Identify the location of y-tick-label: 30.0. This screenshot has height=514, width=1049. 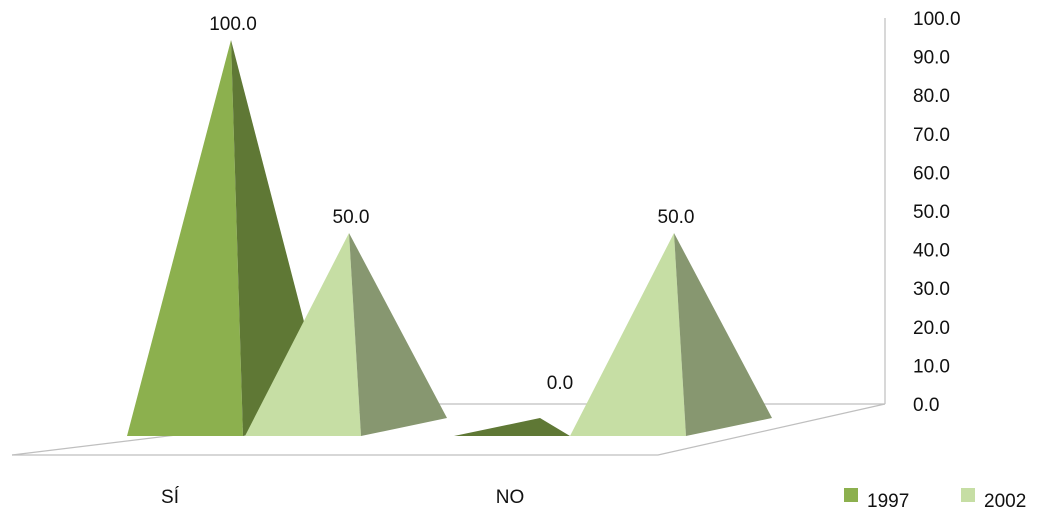
(931, 289).